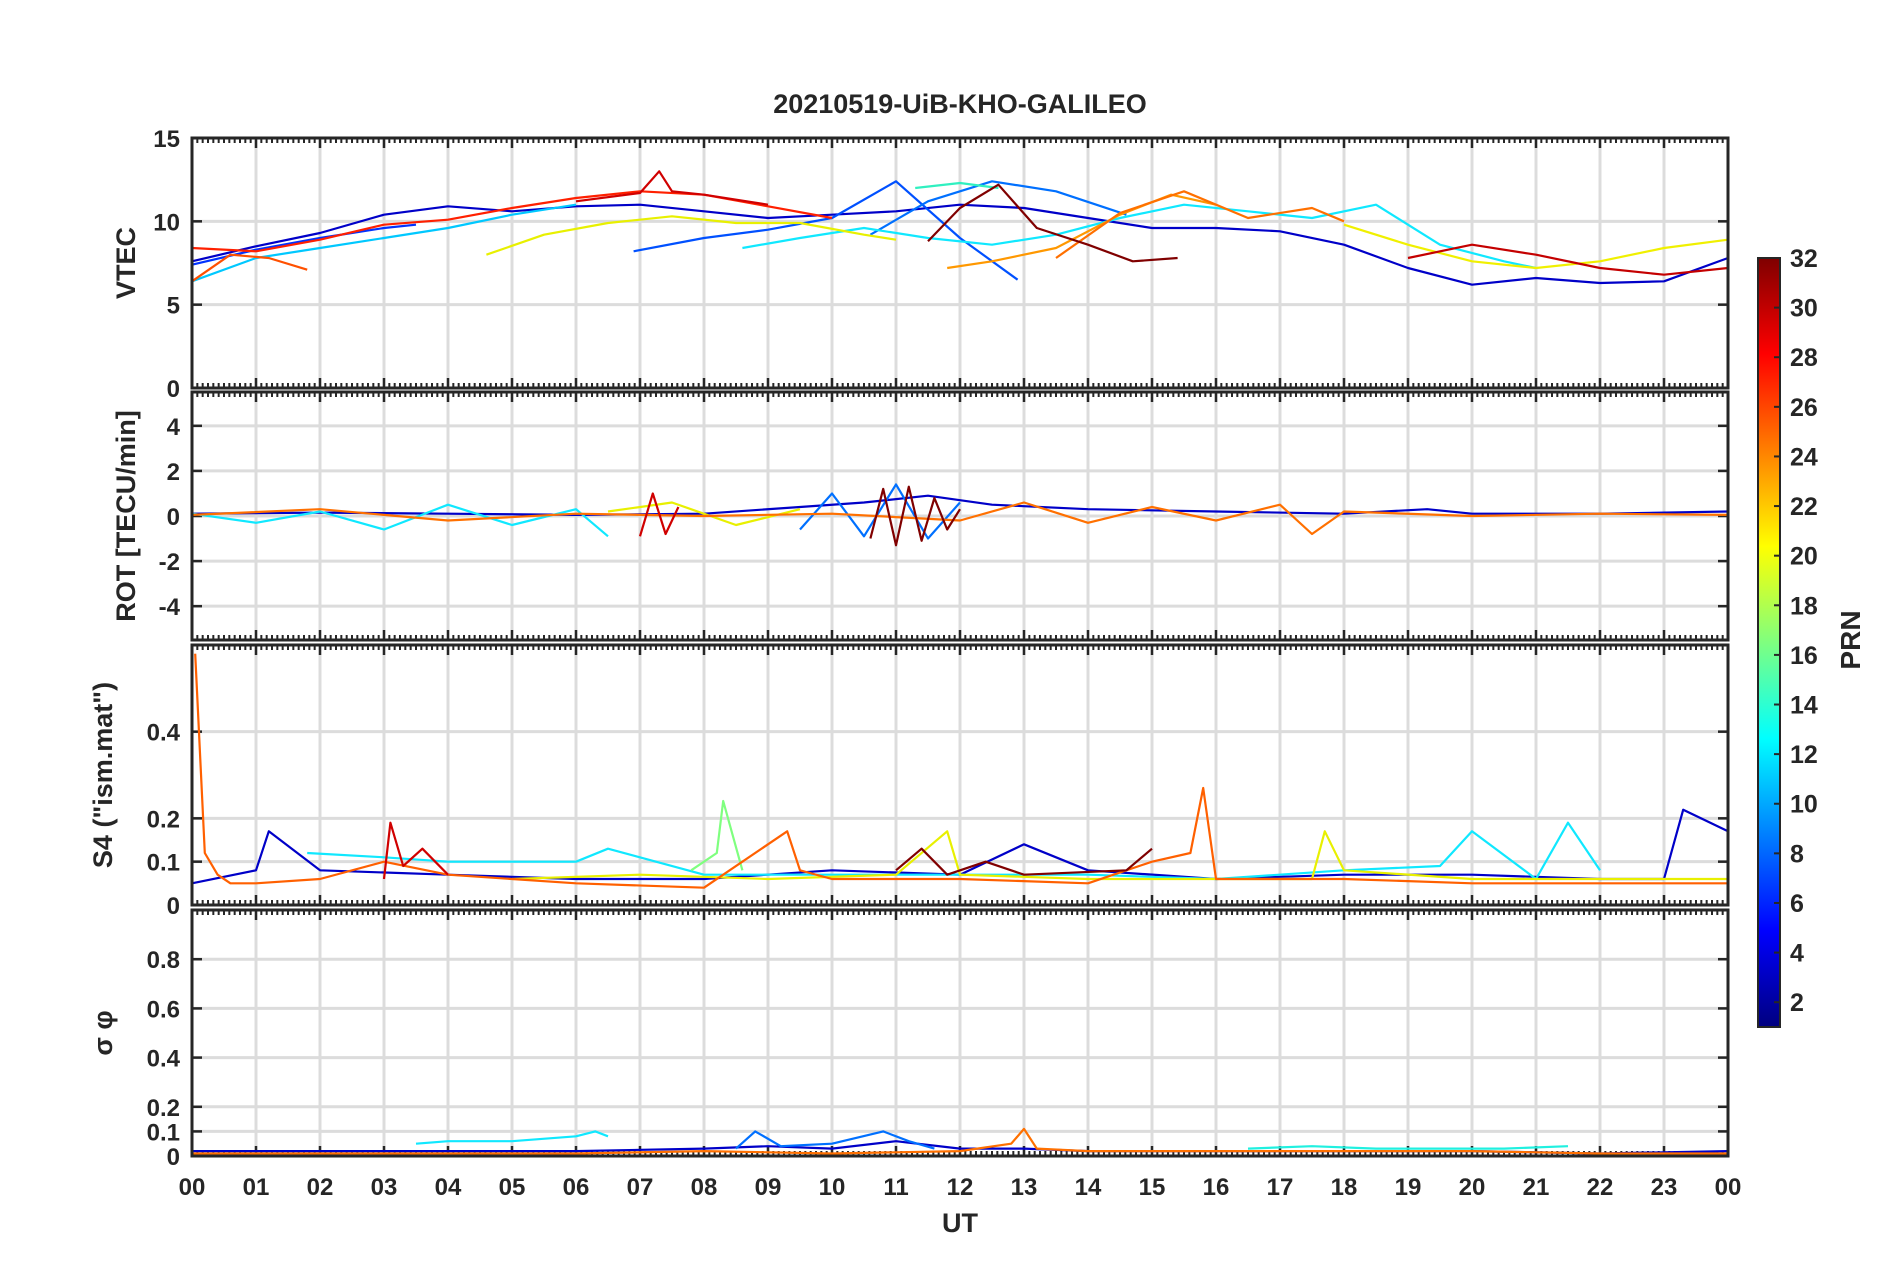 The height and width of the screenshot is (1272, 1902). I want to click on x-tick-label: 18, so click(1344, 1187).